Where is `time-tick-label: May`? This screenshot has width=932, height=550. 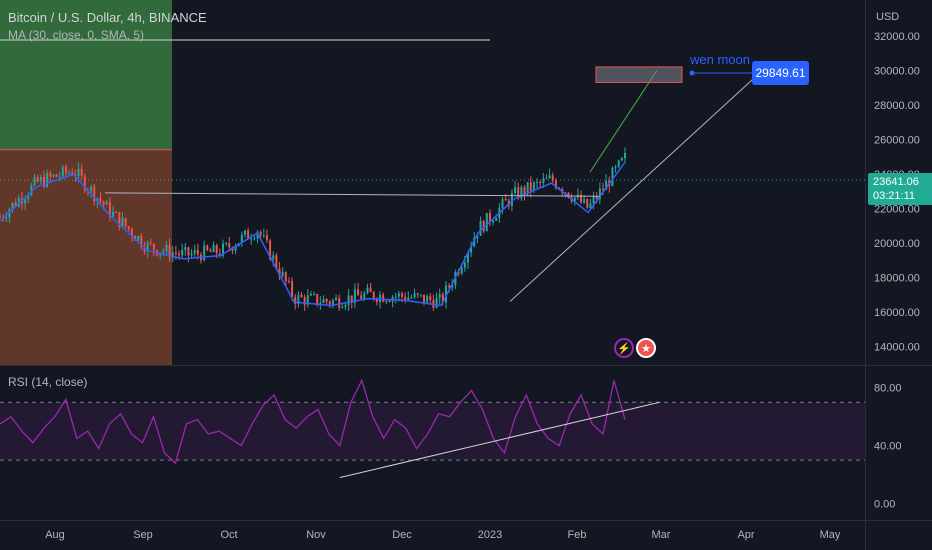 time-tick-label: May is located at coordinates (830, 535).